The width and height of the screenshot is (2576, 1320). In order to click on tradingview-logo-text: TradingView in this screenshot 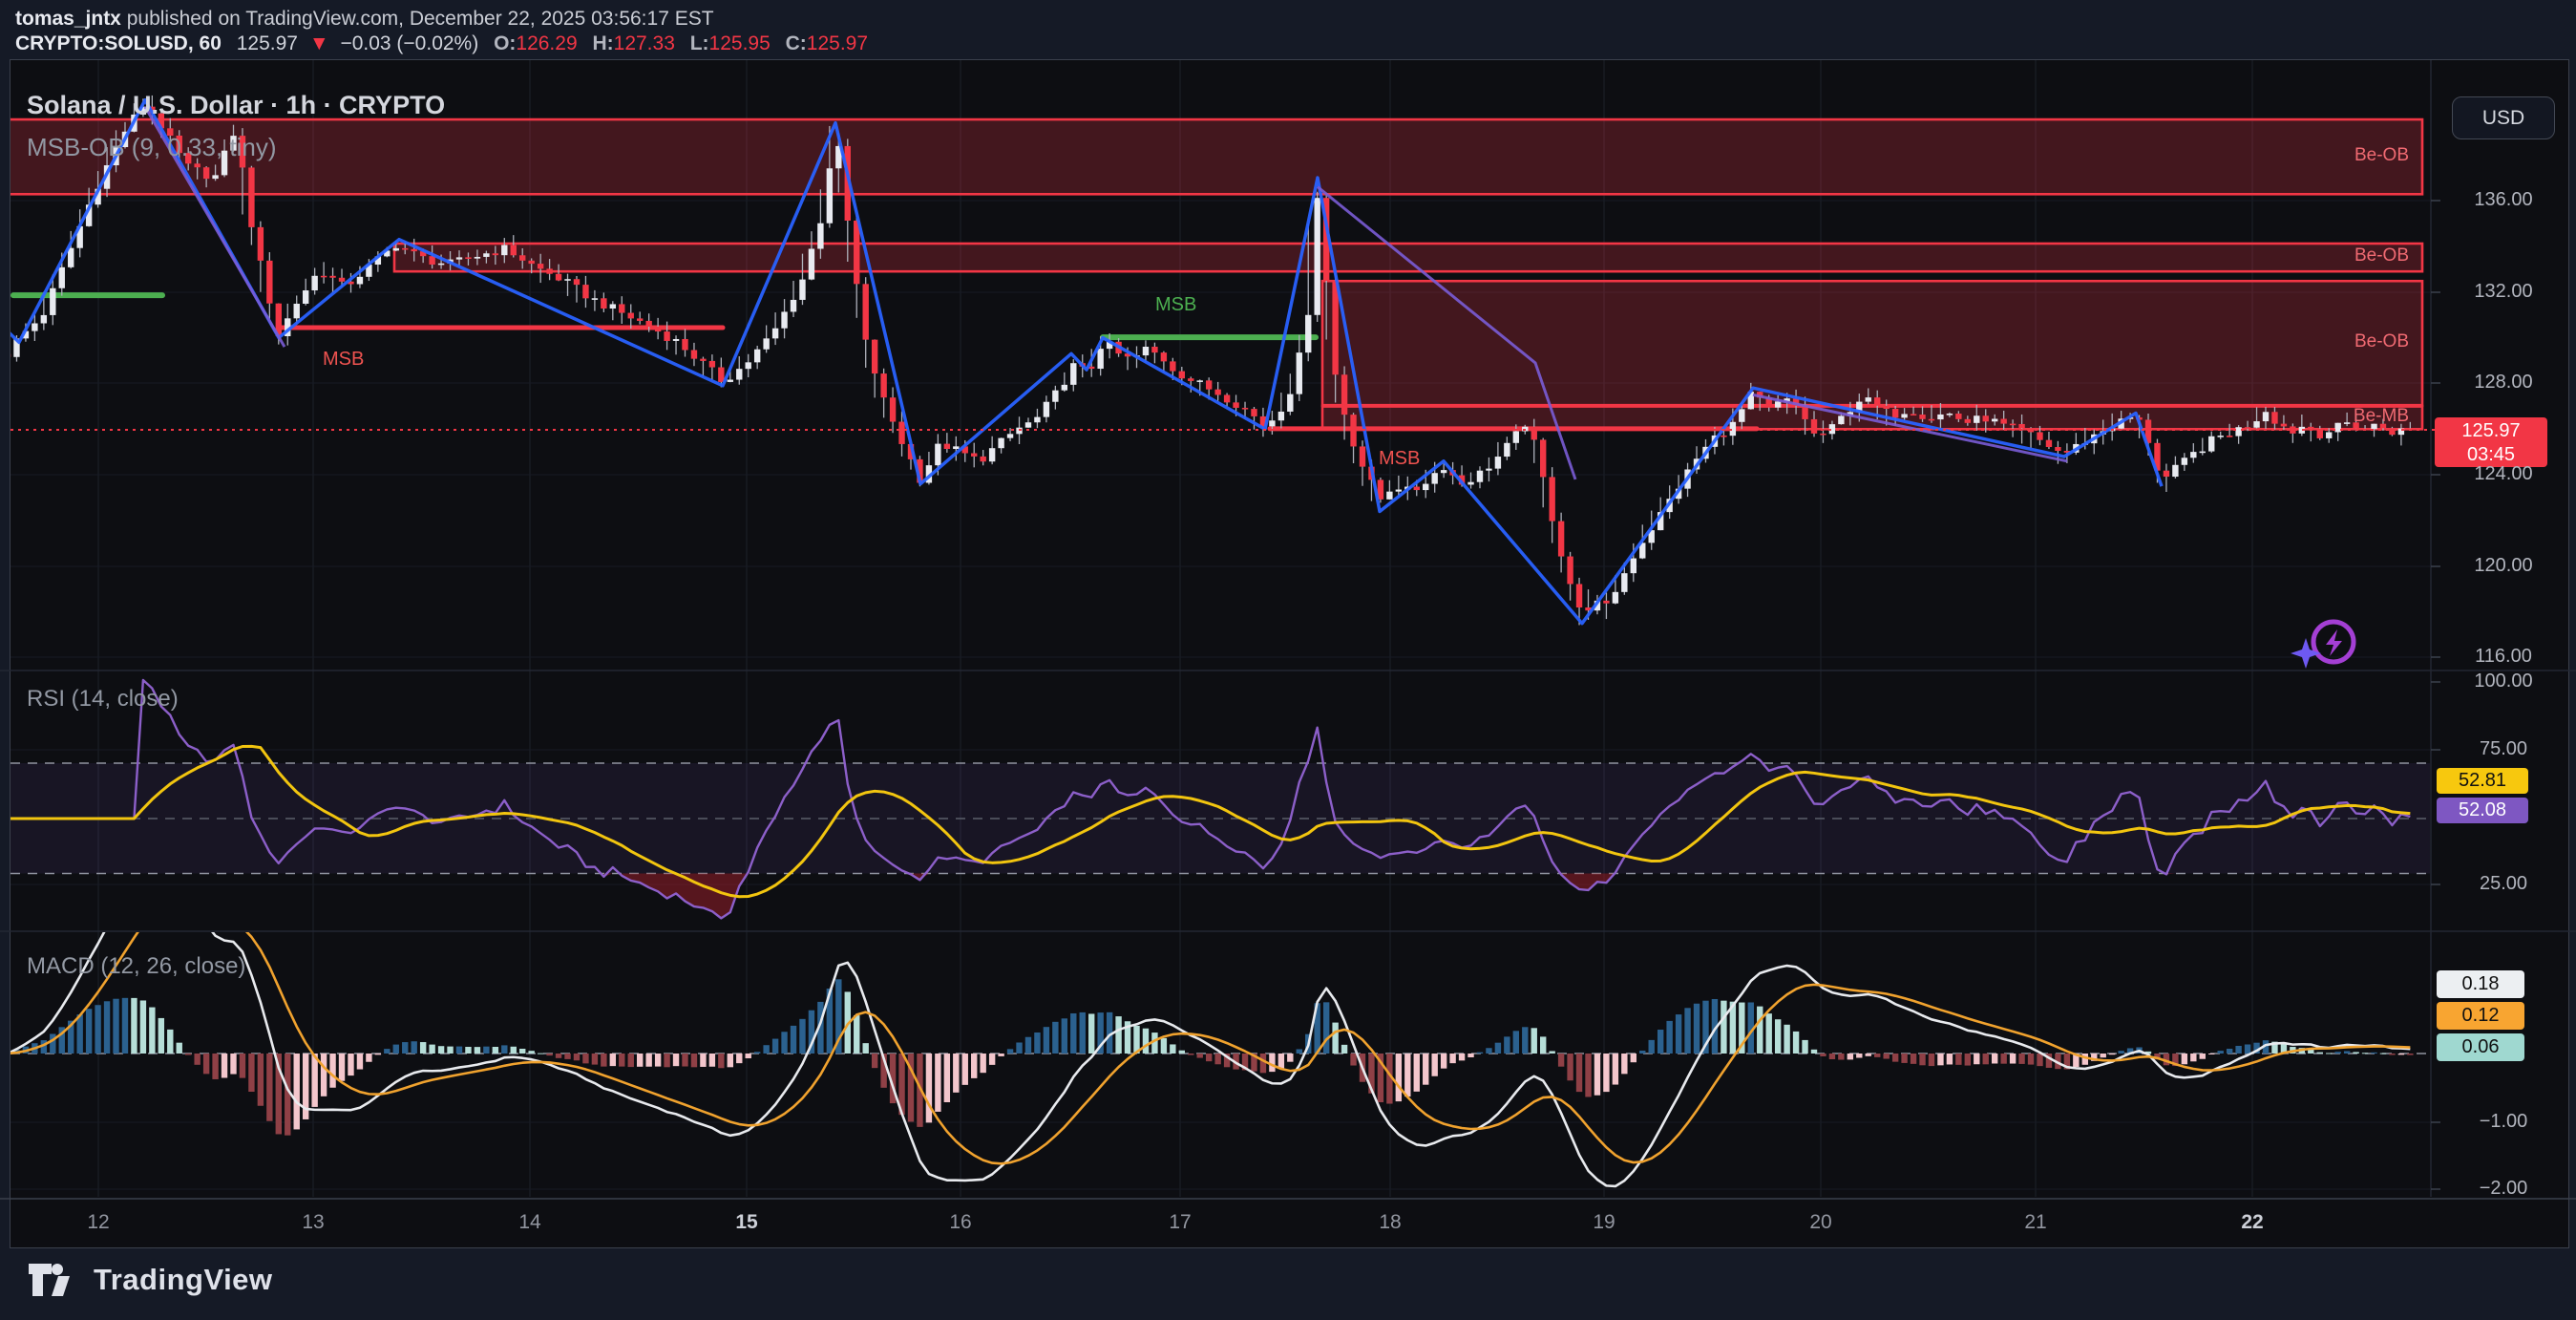, I will do `click(183, 1279)`.